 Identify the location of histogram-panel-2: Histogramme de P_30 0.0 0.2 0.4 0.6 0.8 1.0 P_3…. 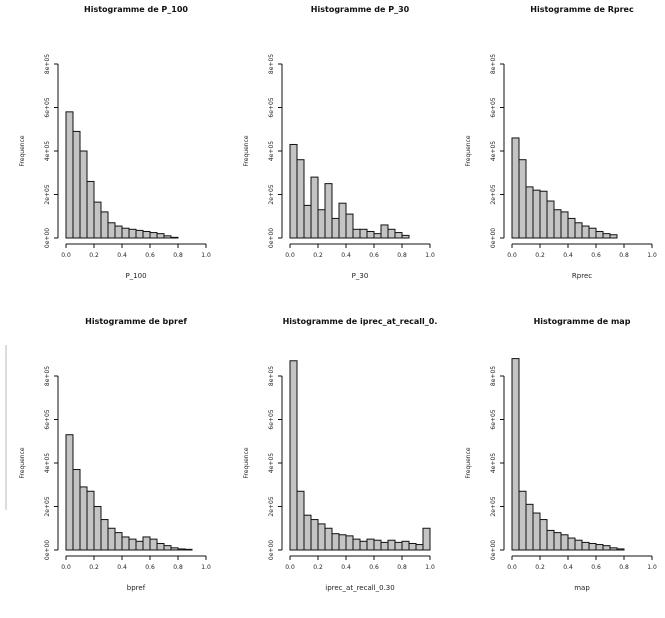
(339, 142).